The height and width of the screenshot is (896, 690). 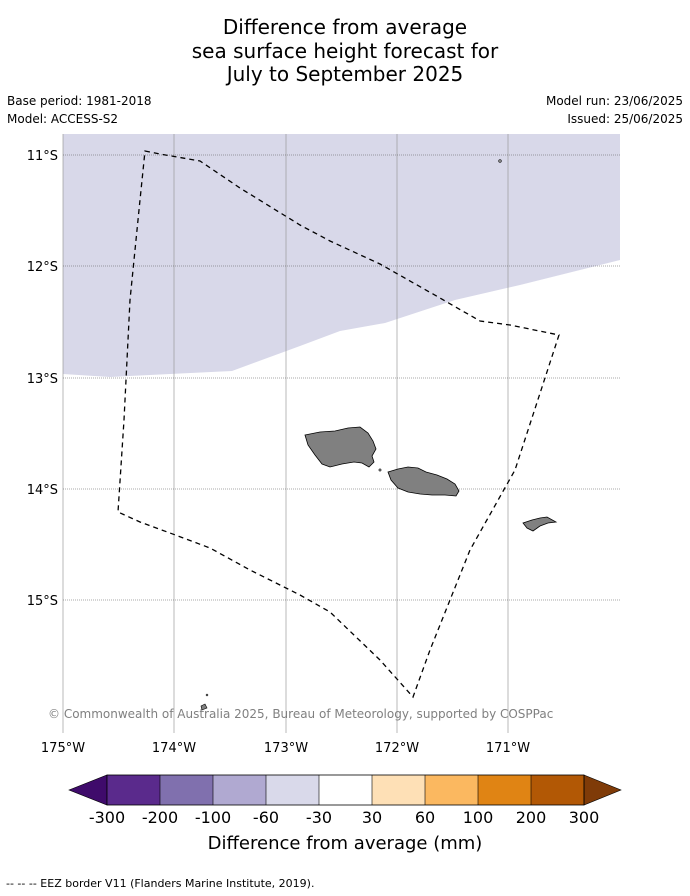 I want to click on lat-label: 13°S, so click(x=42, y=379).